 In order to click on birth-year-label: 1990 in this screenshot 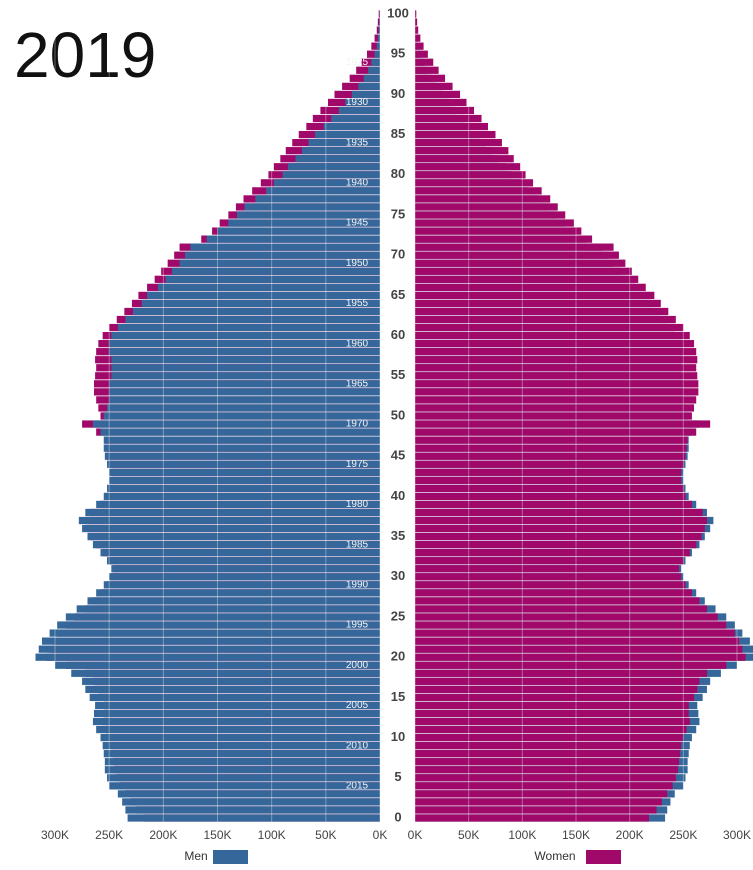, I will do `click(357, 584)`.